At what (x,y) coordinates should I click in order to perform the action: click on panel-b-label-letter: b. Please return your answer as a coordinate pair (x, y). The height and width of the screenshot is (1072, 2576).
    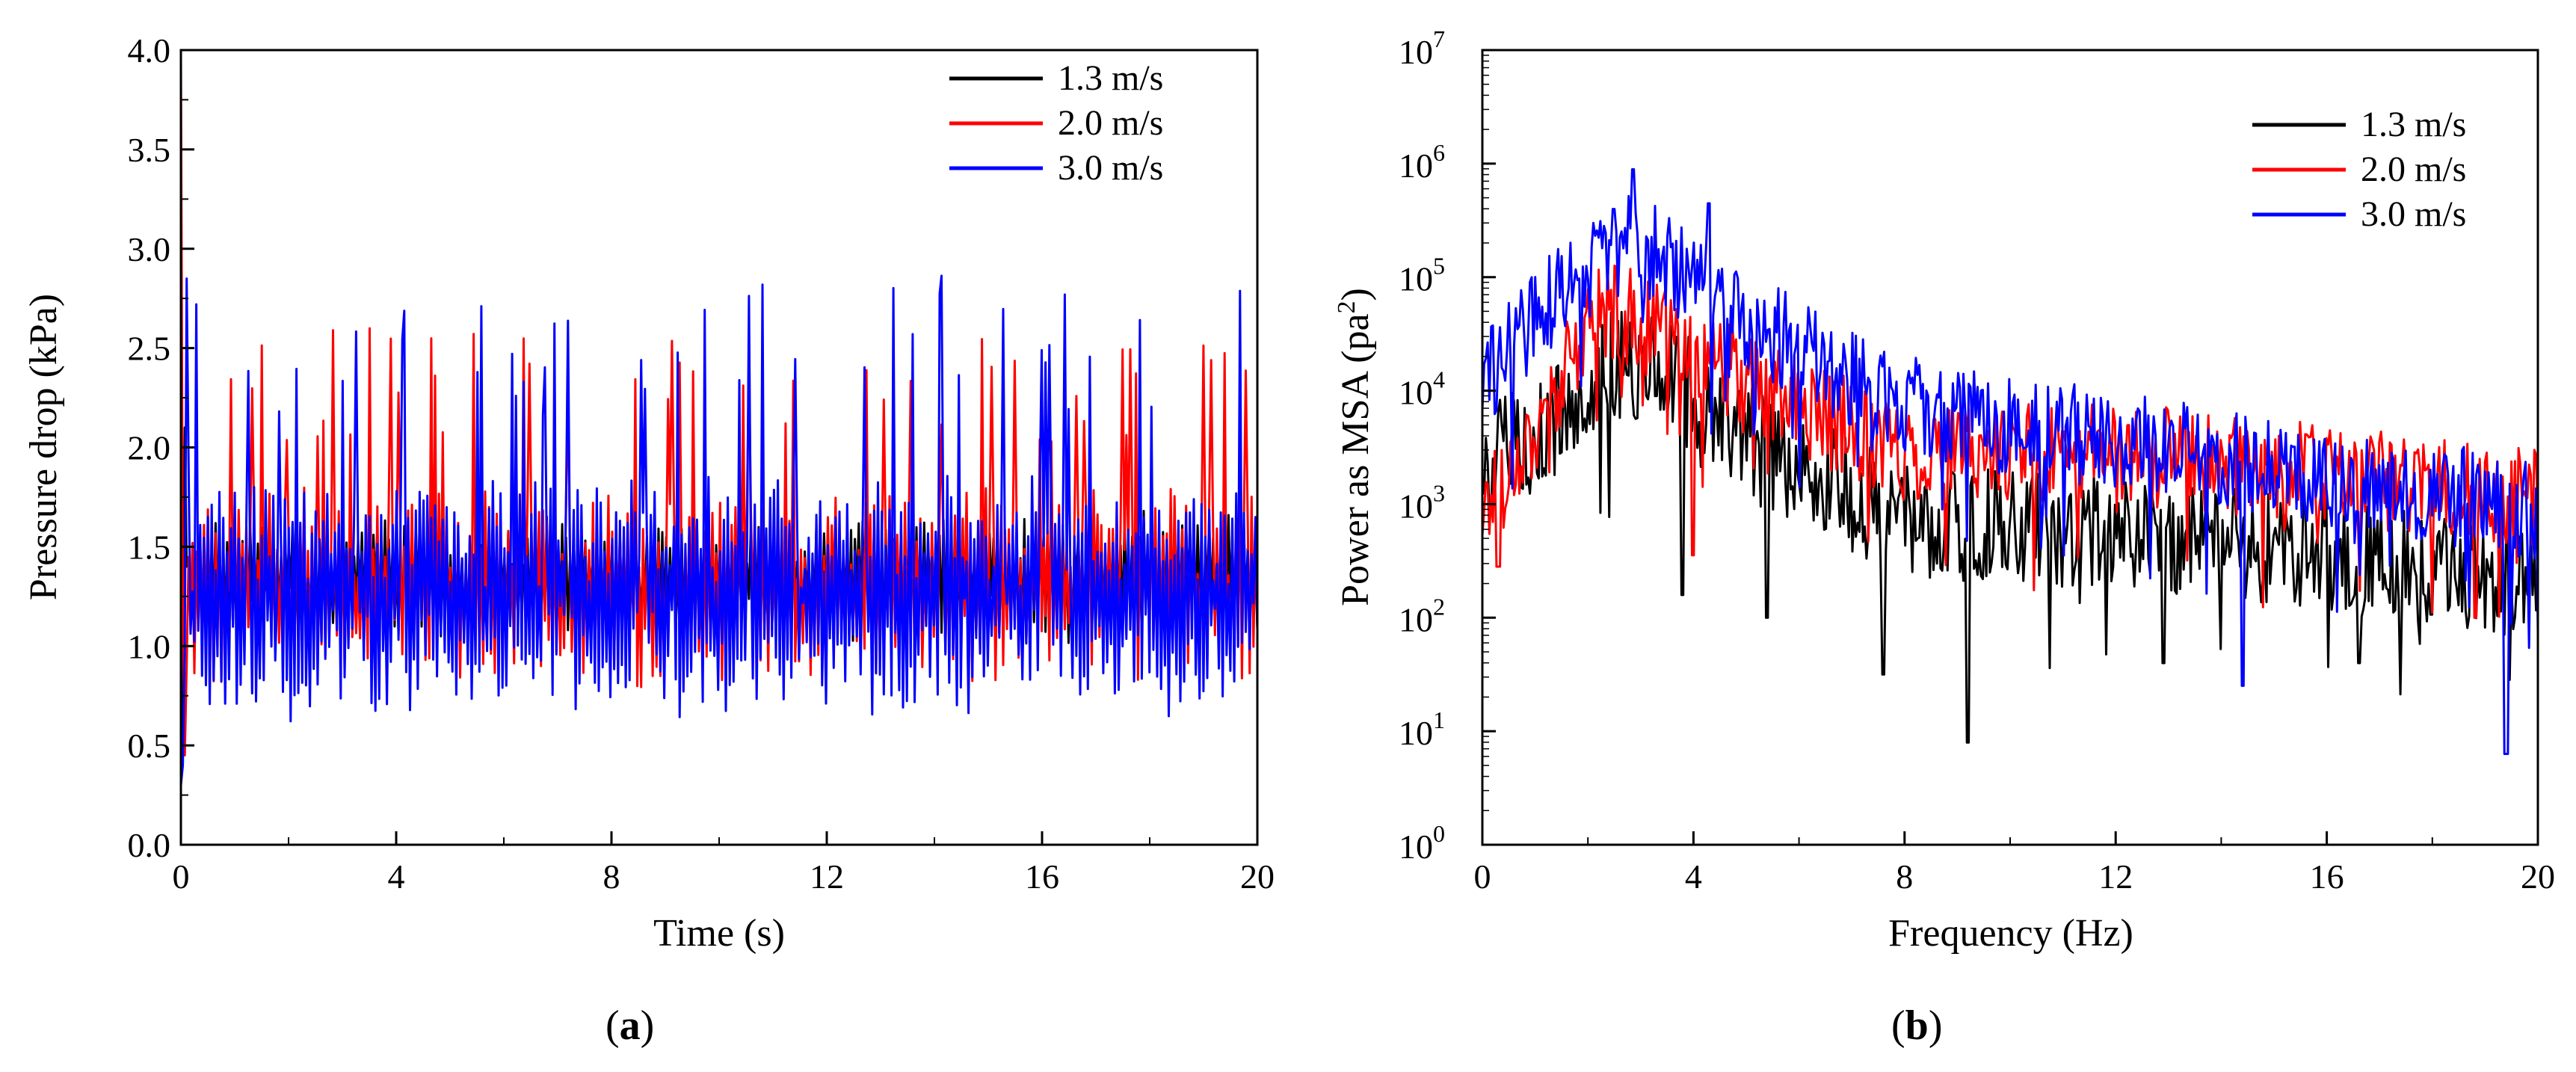
    Looking at the image, I should click on (1917, 1025).